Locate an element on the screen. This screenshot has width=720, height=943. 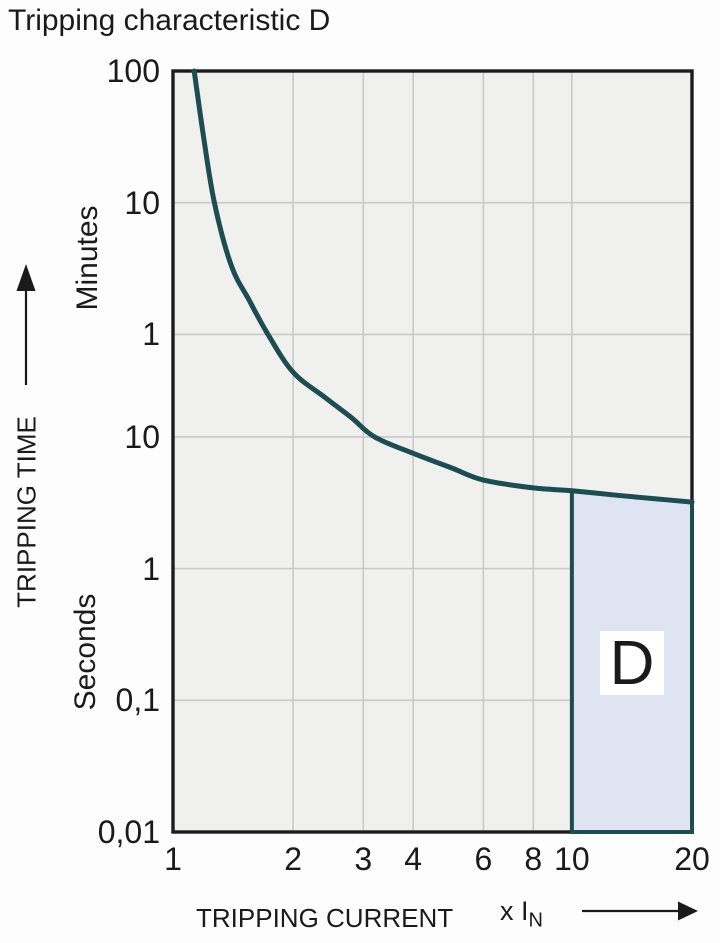
y-axis-unit-seconds: Seconds is located at coordinates (85, 652).